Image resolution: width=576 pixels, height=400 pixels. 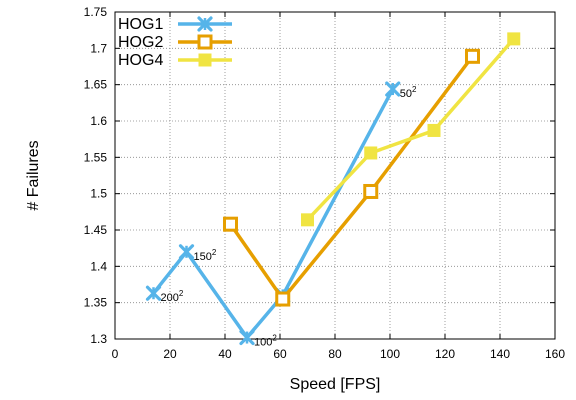 I want to click on y-tick-label: 1.3, so click(x=98, y=339).